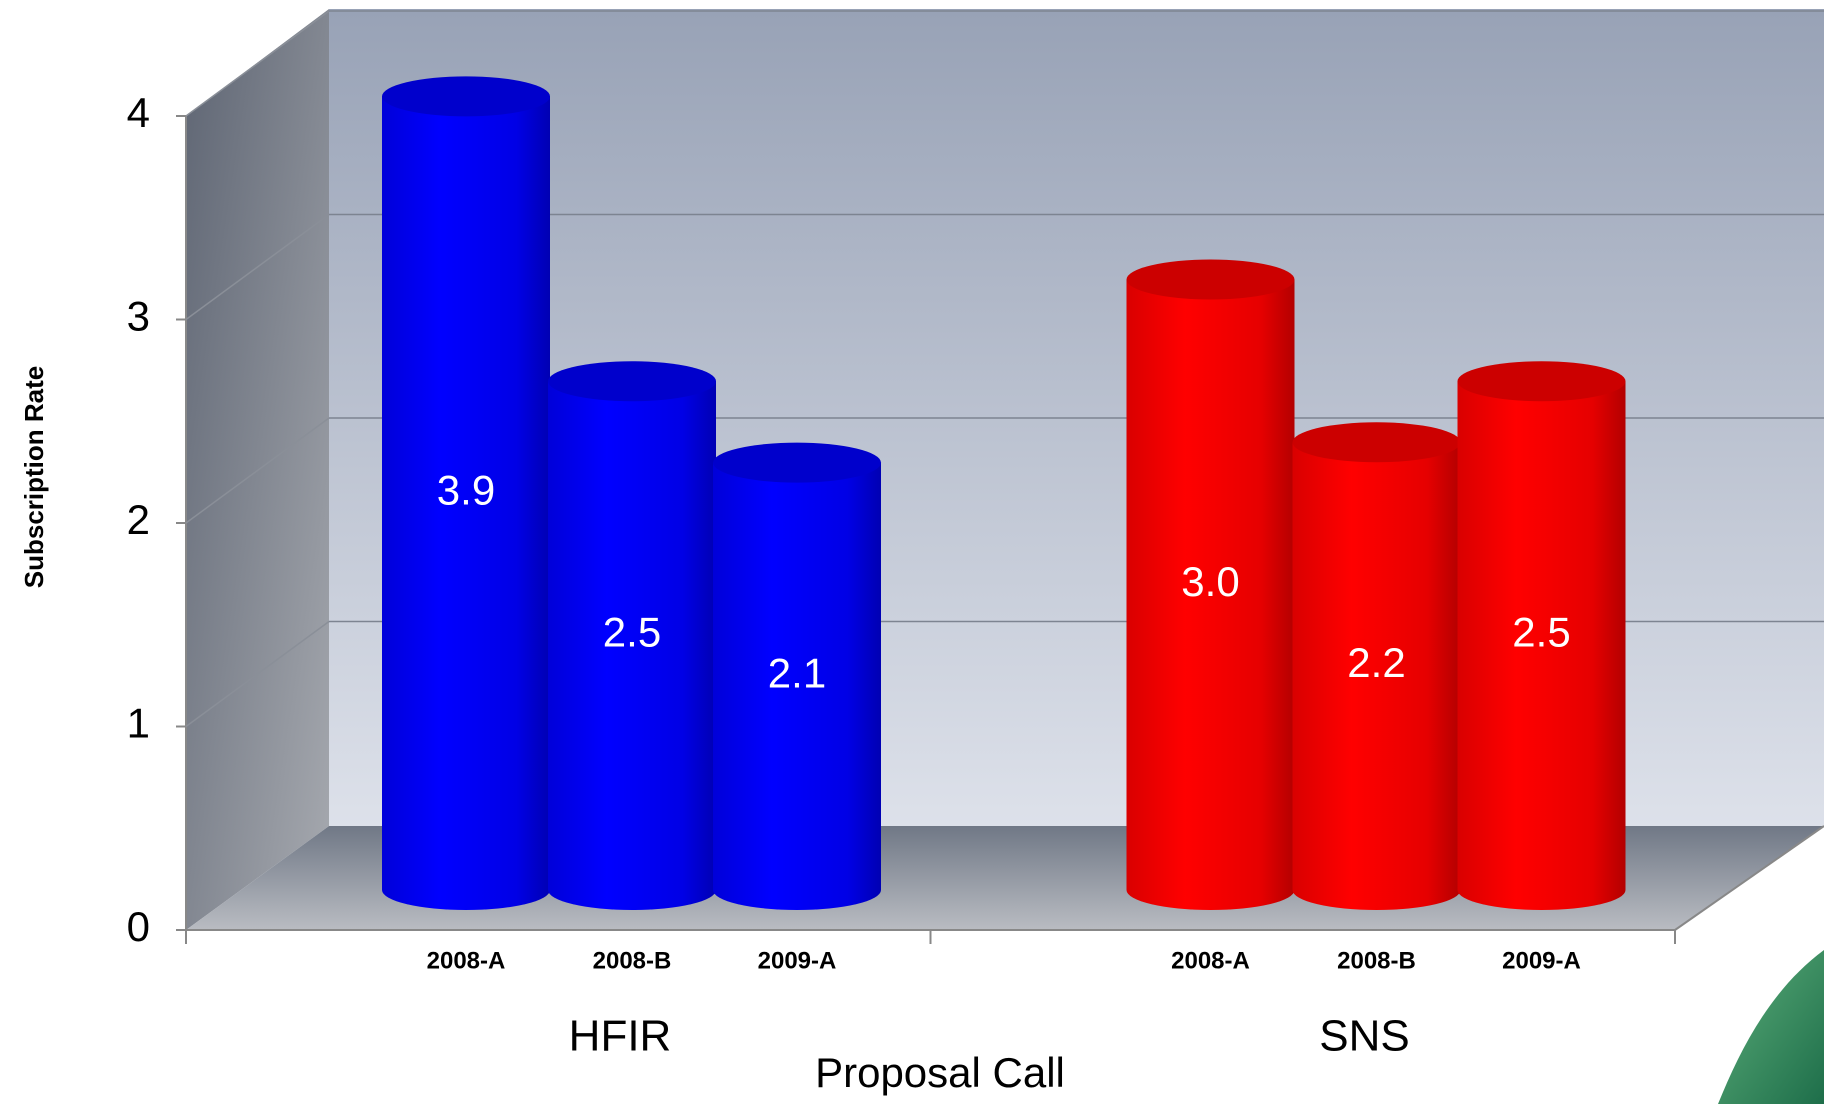  Describe the element at coordinates (34, 477) in the screenshot. I see `y-axis-label: Subscription Rate` at that location.